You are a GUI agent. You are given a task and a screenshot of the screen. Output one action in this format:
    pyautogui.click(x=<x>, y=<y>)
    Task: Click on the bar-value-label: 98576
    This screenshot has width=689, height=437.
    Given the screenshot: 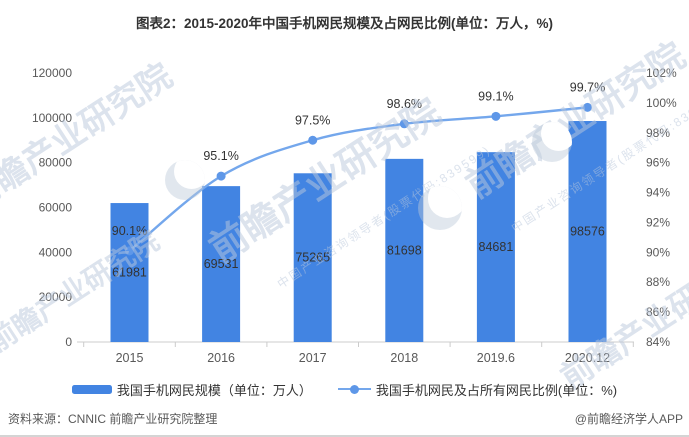 What is the action you would take?
    pyautogui.click(x=587, y=232)
    